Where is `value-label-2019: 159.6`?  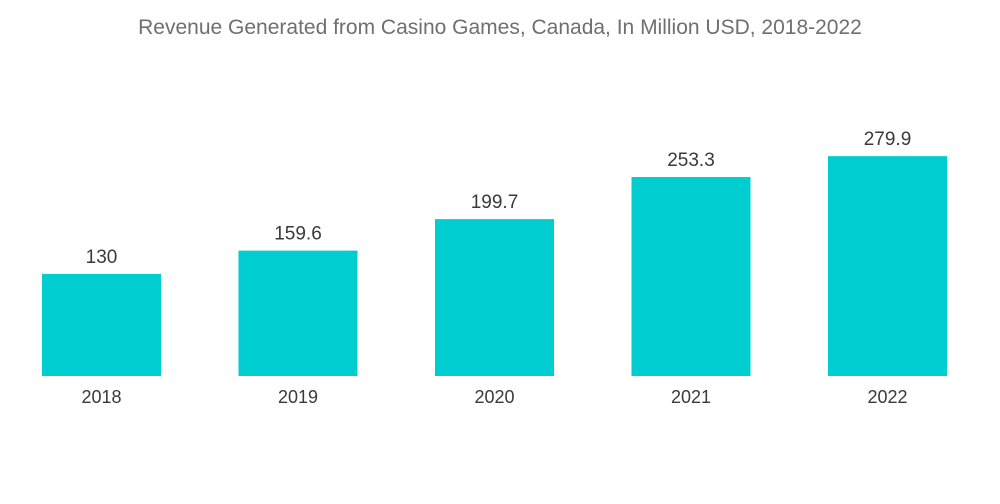 value-label-2019: 159.6 is located at coordinates (298, 234).